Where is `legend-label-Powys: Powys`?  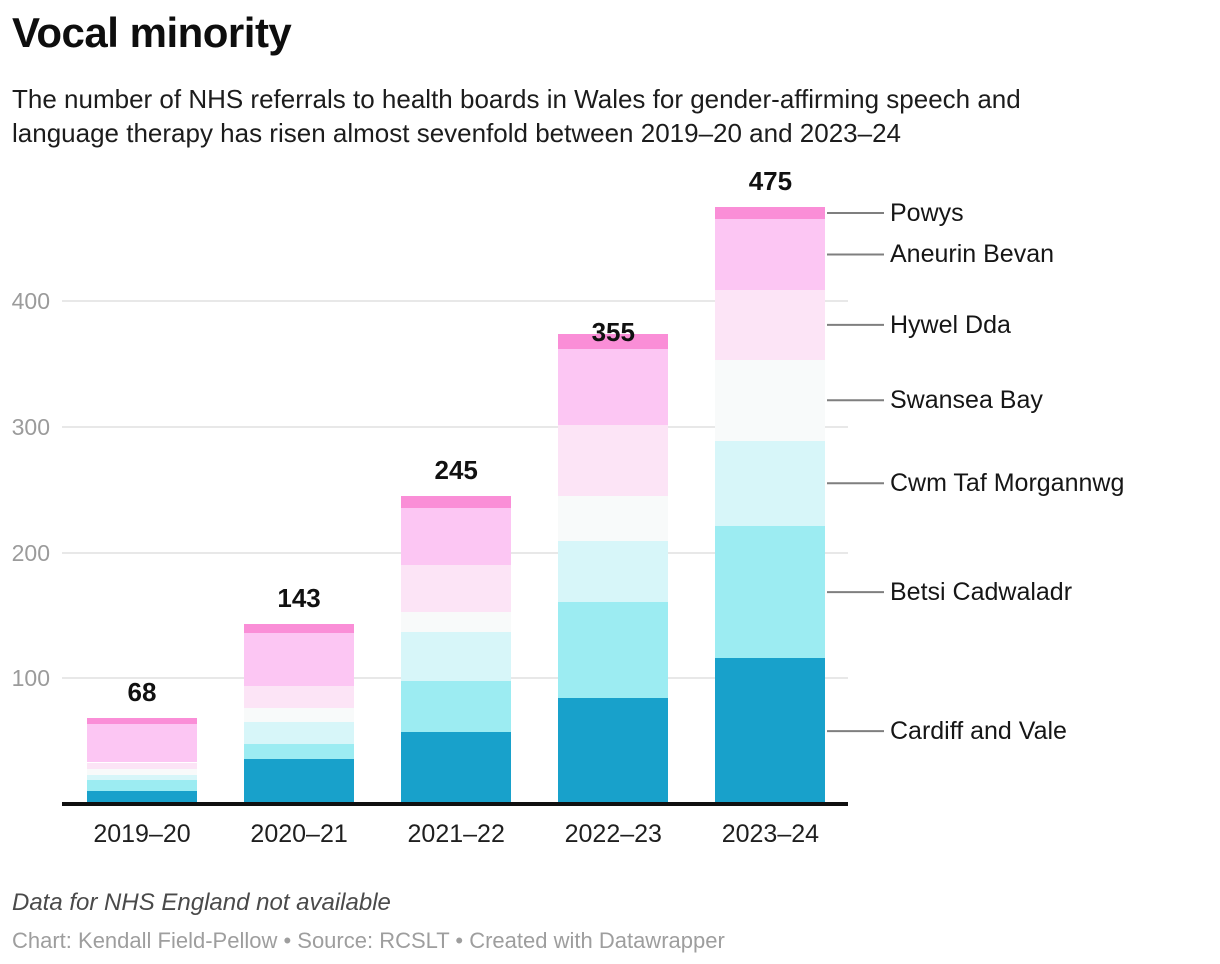 legend-label-Powys: Powys is located at coordinates (927, 212).